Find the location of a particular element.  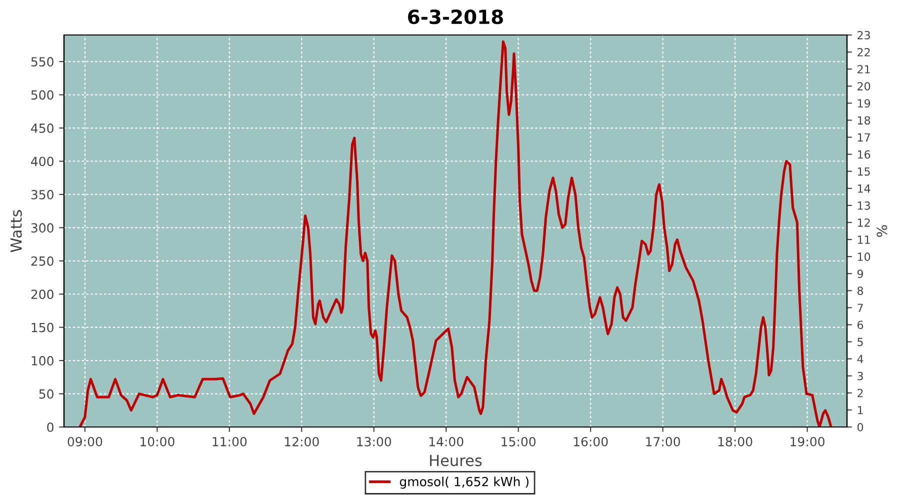

x-tick-label: 19:00 is located at coordinates (807, 441).